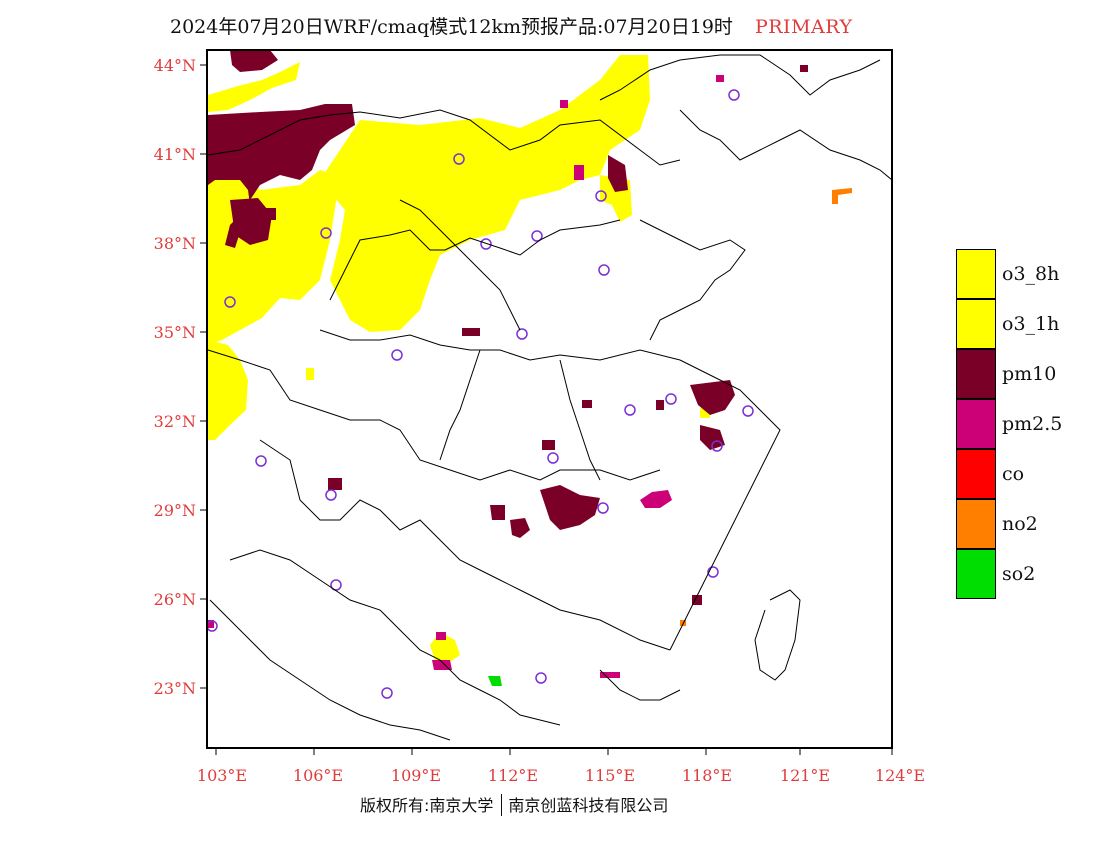 The width and height of the screenshot is (1100, 850). I want to click on legend-label: o3_8h, so click(1031, 274).